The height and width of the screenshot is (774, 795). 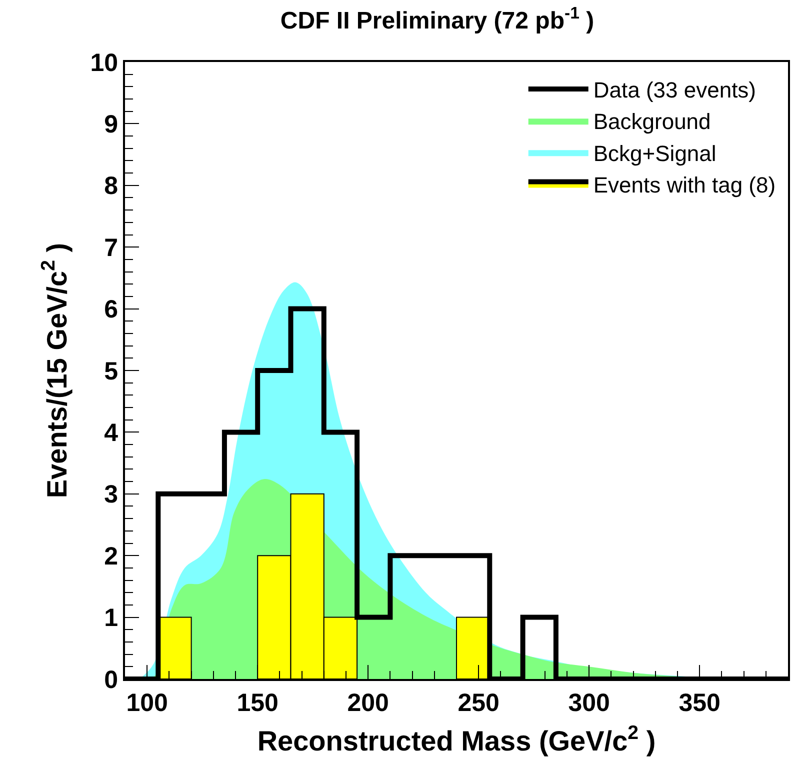 What do you see at coordinates (111, 124) in the screenshot?
I see `y-tick-label: 9` at bounding box center [111, 124].